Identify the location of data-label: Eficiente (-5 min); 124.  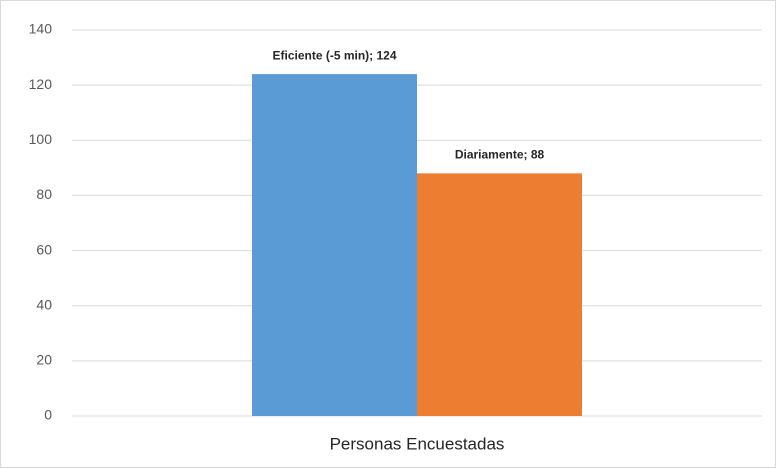
(334, 55).